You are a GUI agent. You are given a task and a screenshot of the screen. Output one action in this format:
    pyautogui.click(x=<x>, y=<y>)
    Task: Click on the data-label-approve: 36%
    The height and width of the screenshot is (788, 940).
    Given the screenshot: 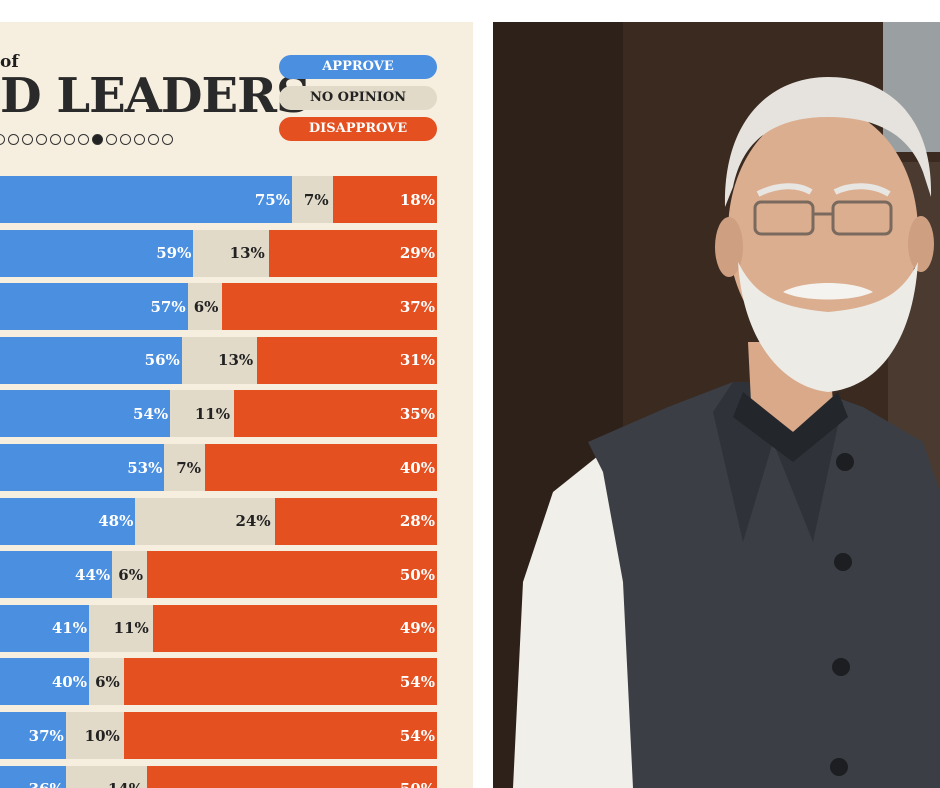 What is the action you would take?
    pyautogui.click(x=34, y=783)
    